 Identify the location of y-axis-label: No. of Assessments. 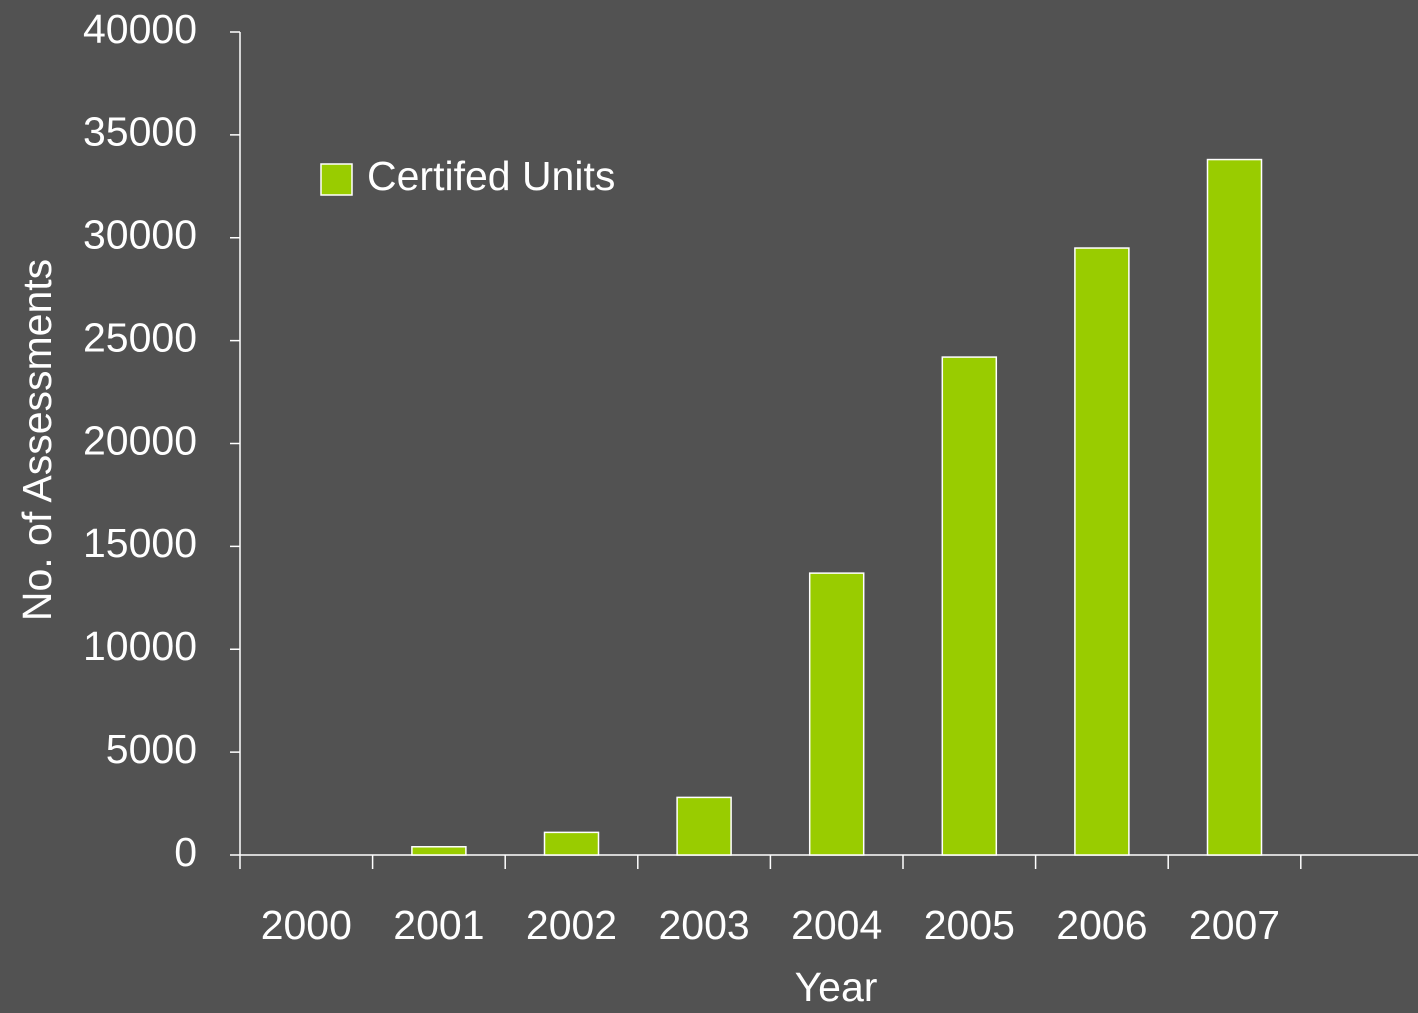
(37, 440).